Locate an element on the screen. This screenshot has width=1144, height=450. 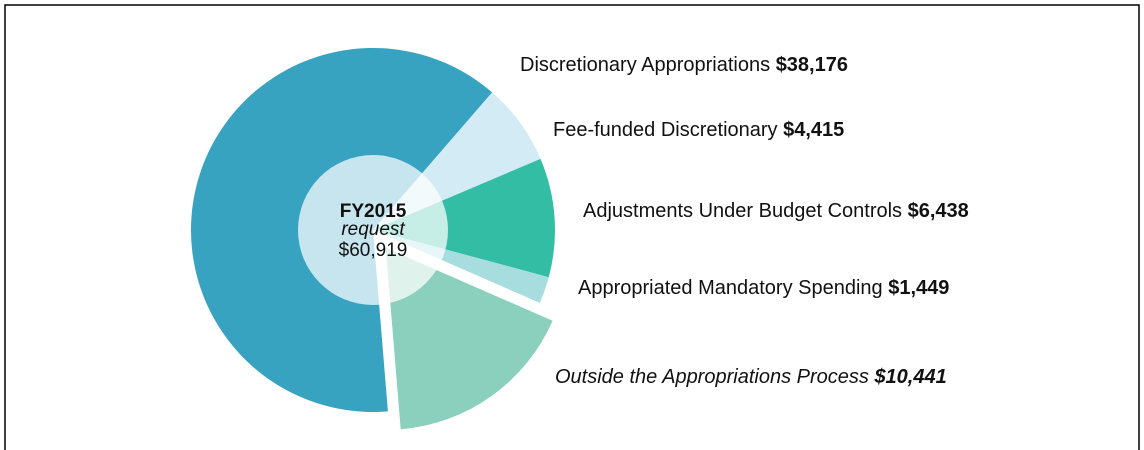
label-value: $10,441 is located at coordinates (909, 377).